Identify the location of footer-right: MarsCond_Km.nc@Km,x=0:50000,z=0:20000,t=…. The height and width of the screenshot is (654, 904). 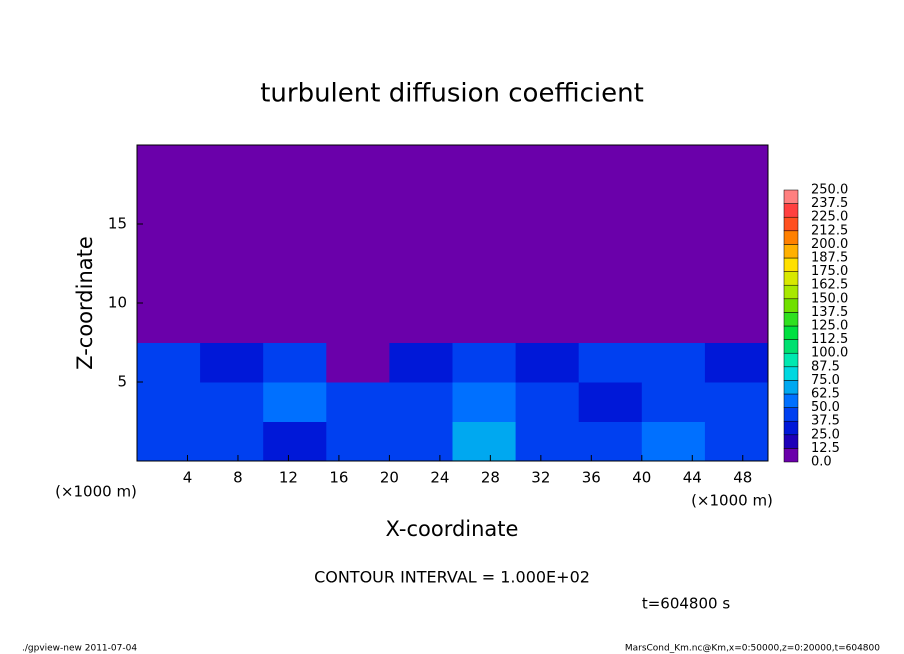
(752, 649).